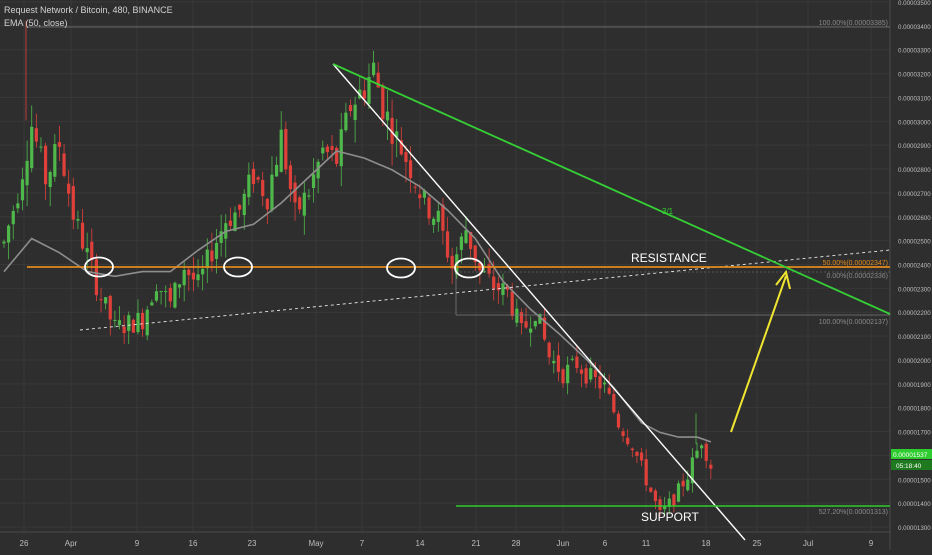 The image size is (932, 555). What do you see at coordinates (914, 504) in the screenshot?
I see `y-tick-label: 0.00001400` at bounding box center [914, 504].